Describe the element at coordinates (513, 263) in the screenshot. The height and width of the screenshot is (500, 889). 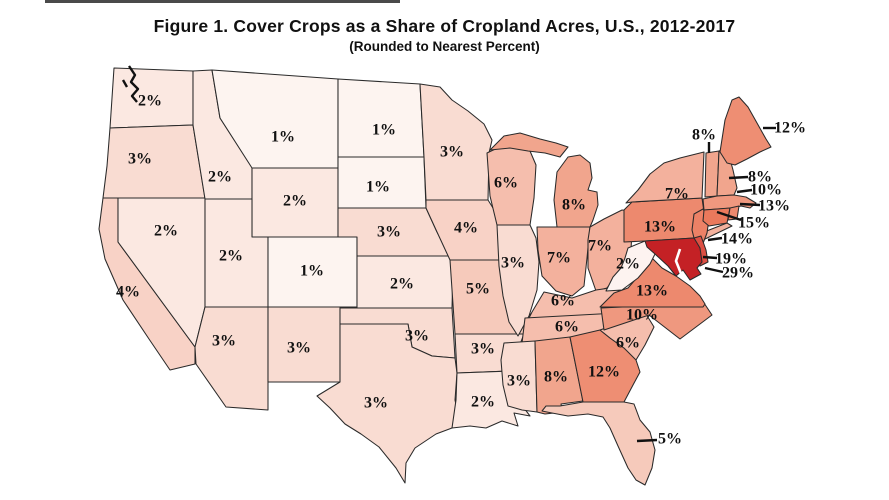
I see `state-label-il: 3%` at that location.